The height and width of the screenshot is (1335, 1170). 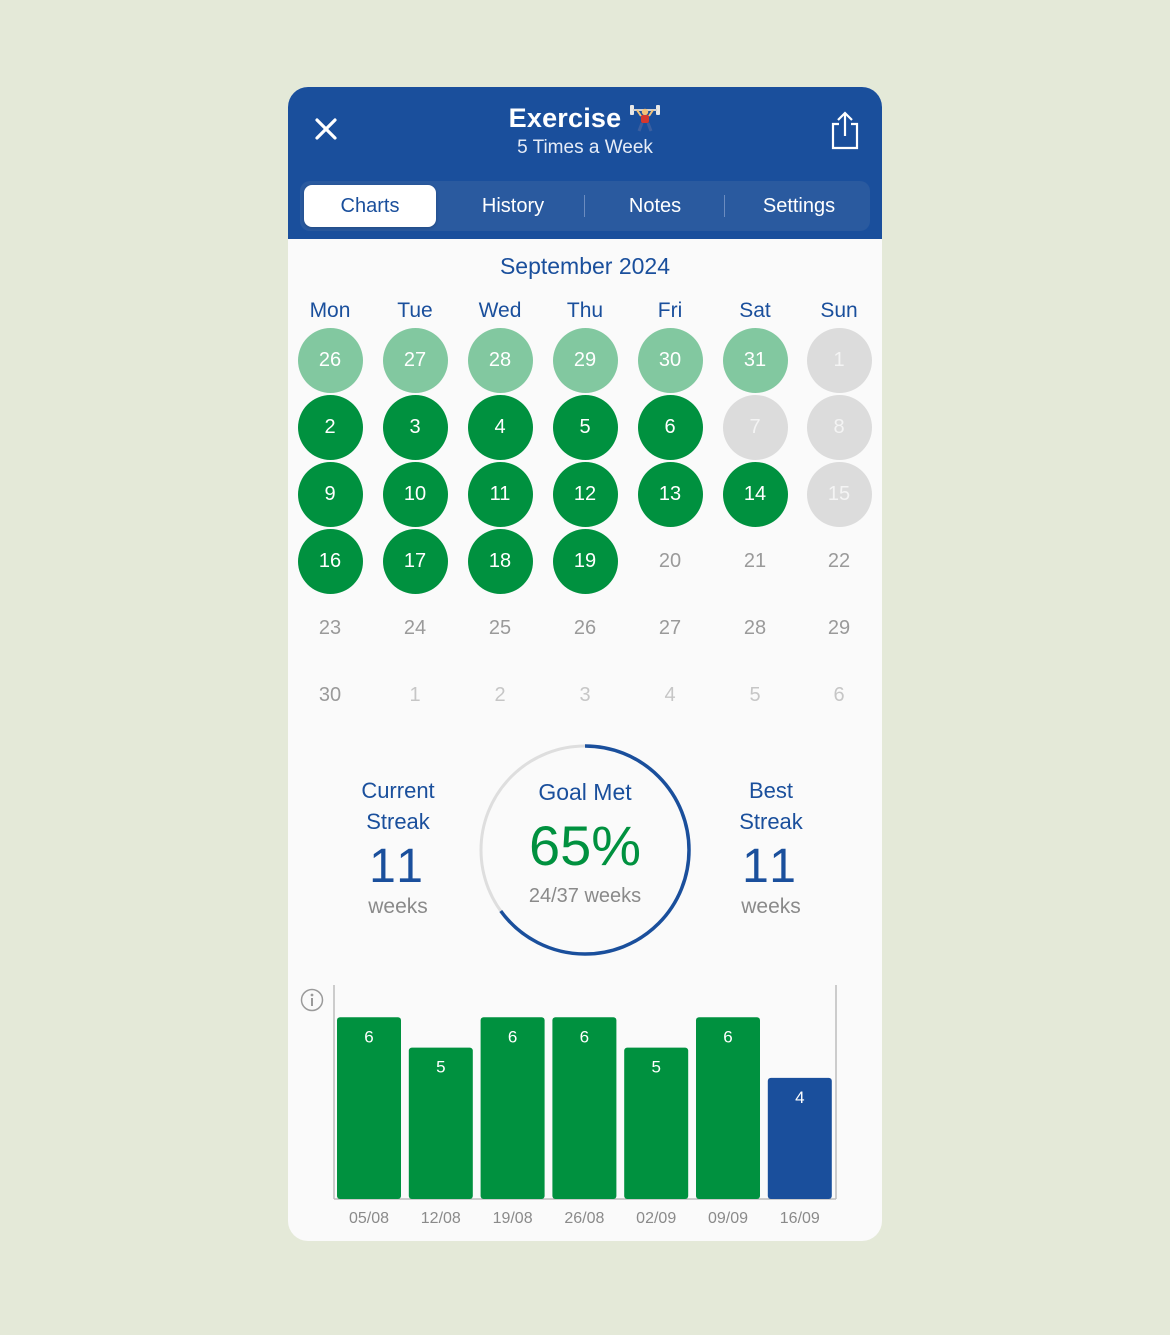 I want to click on title-block: Exercise 5 Times a Week, so click(x=585, y=130).